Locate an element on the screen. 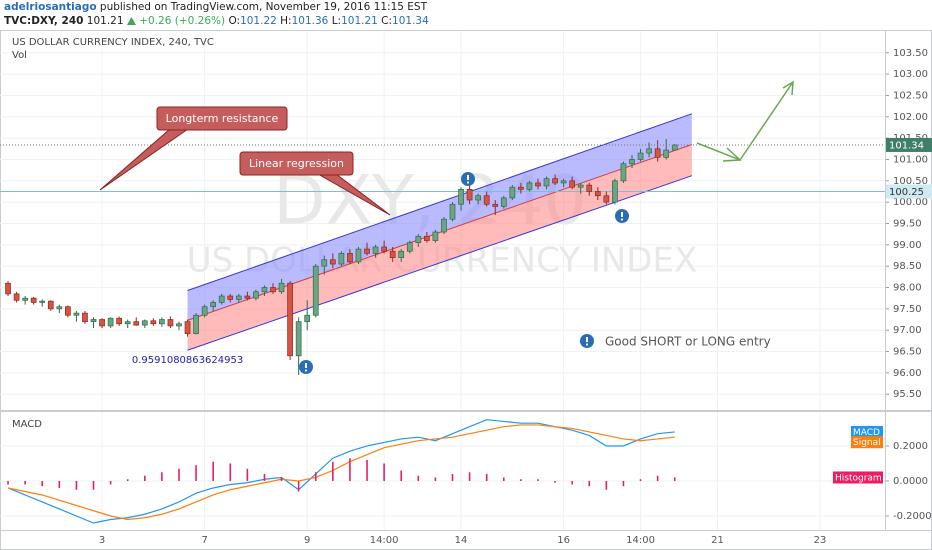 The height and width of the screenshot is (550, 932). y-tick-label: 102.00 is located at coordinates (910, 117).